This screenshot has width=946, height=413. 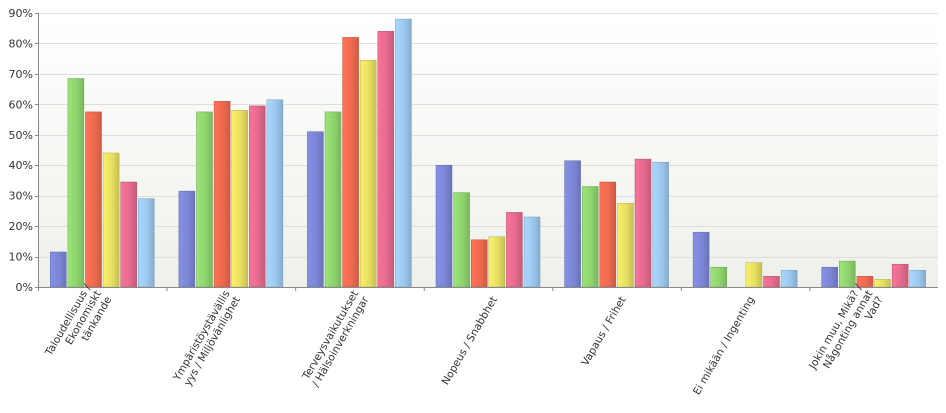 What do you see at coordinates (21, 74) in the screenshot?
I see `y-tick-label: 70%` at bounding box center [21, 74].